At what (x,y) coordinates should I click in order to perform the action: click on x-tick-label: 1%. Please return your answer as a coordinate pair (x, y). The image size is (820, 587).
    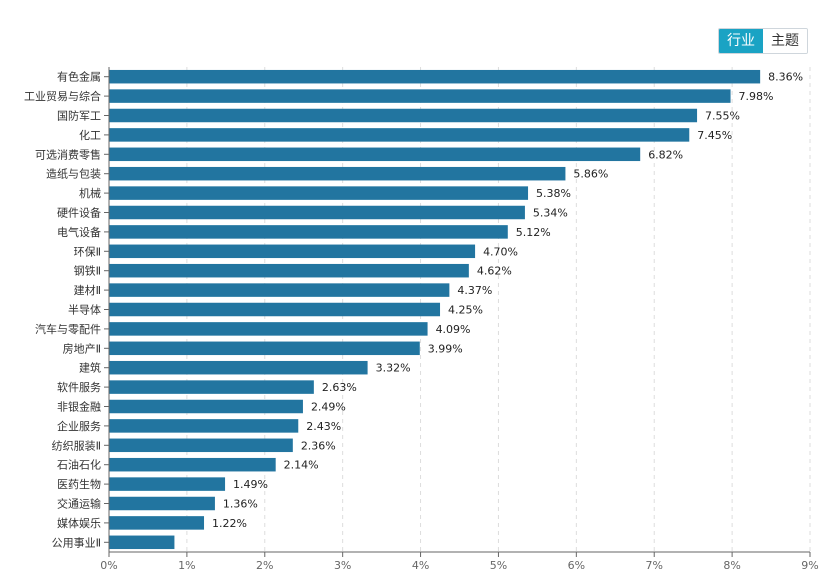
    Looking at the image, I should click on (186, 565).